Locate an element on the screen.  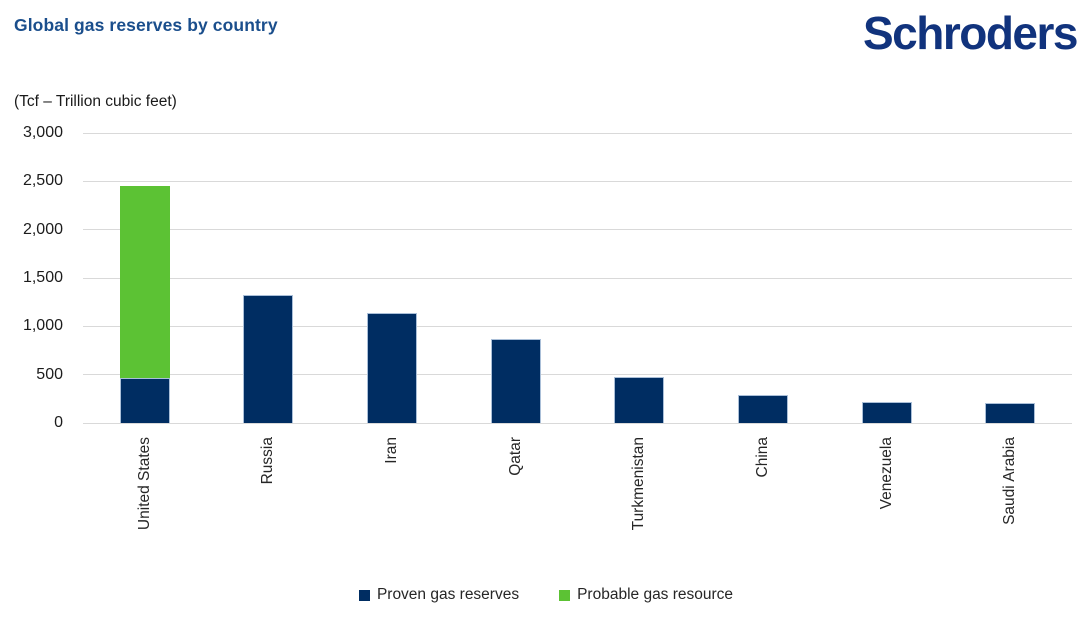
bar-segment-proven-gas-reserves-iran is located at coordinates (392, 367).